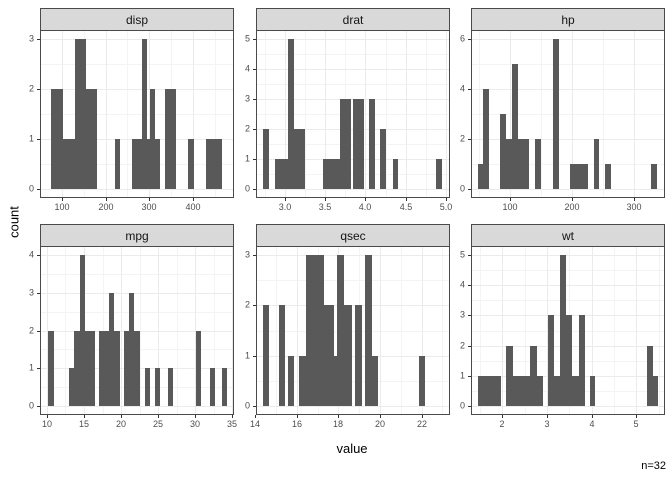 The image size is (672, 480). Describe the element at coordinates (14, 222) in the screenshot. I see `y-axis-title: count` at that location.